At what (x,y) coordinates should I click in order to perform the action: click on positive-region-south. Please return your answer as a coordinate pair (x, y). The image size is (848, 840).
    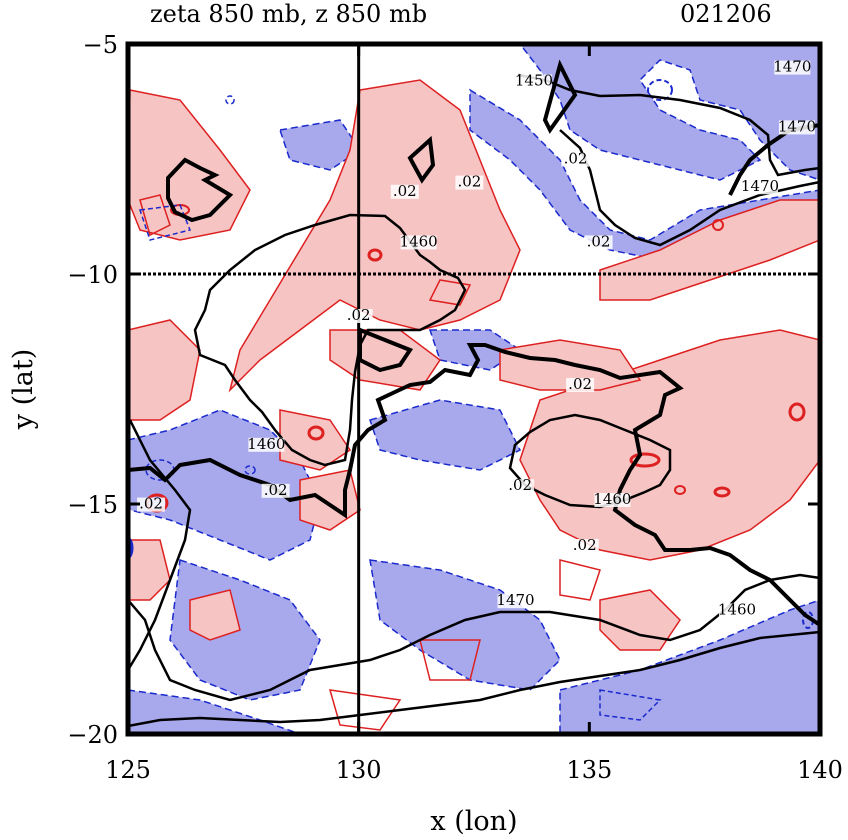
    Looking at the image, I should click on (640, 620).